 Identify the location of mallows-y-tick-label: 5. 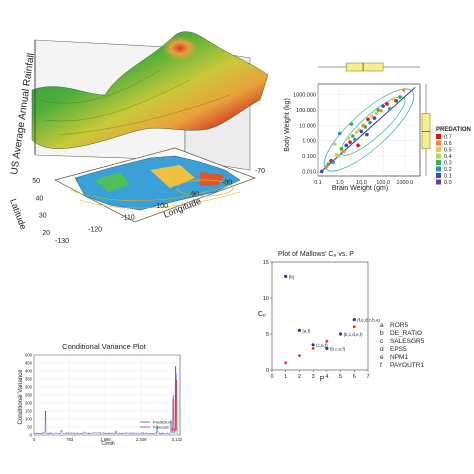
(267, 335).